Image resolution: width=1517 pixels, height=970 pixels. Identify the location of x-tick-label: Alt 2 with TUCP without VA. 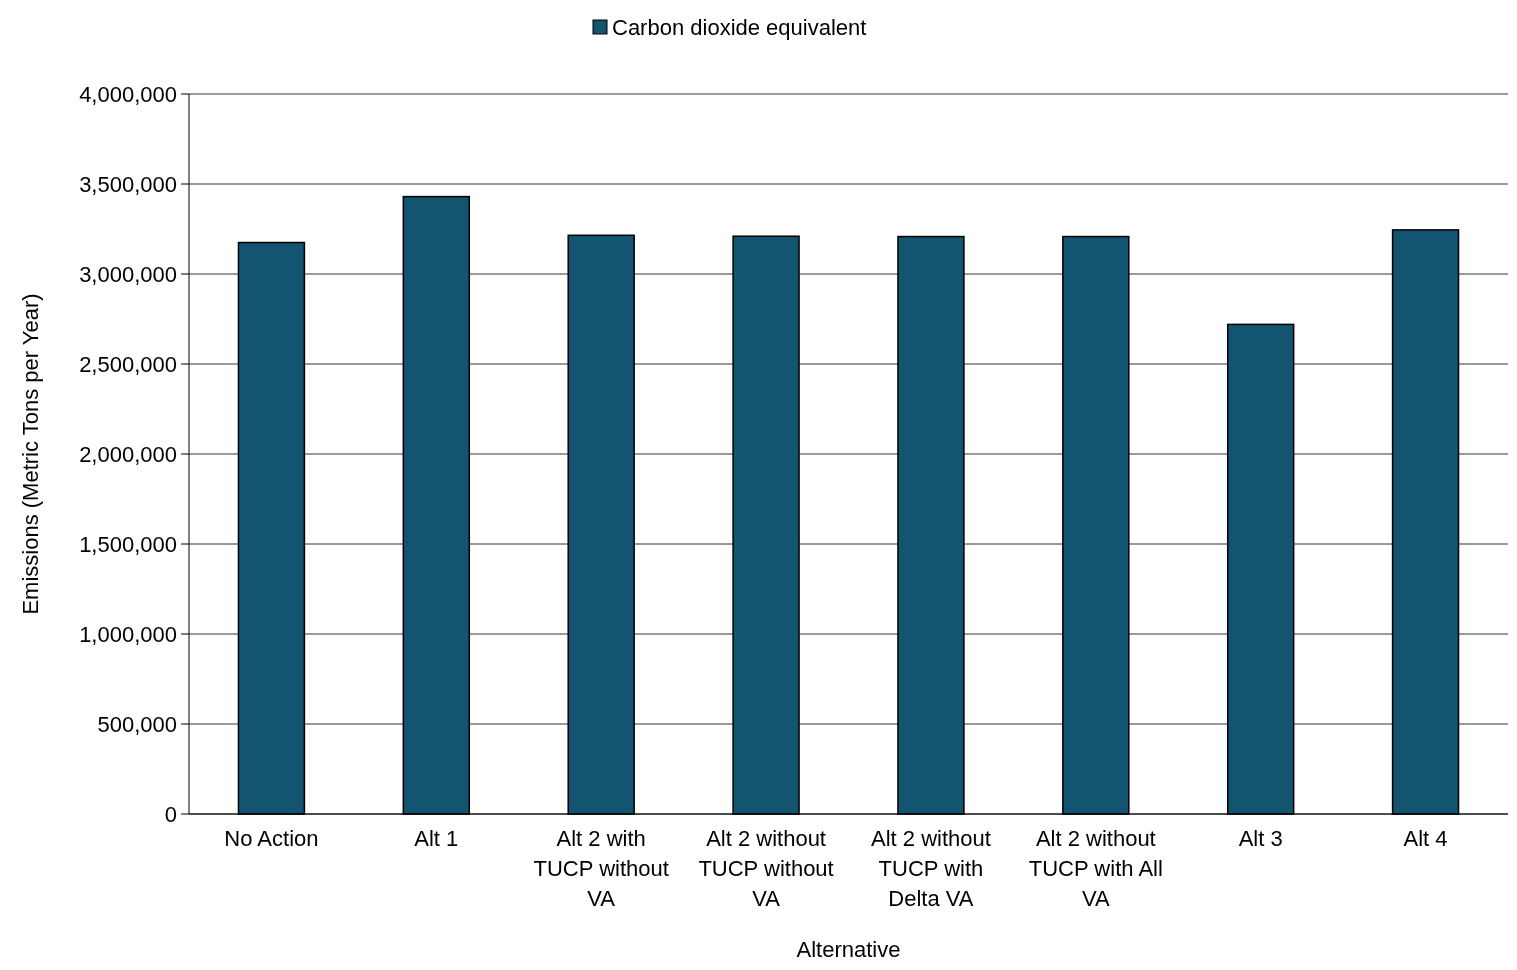
(601, 868).